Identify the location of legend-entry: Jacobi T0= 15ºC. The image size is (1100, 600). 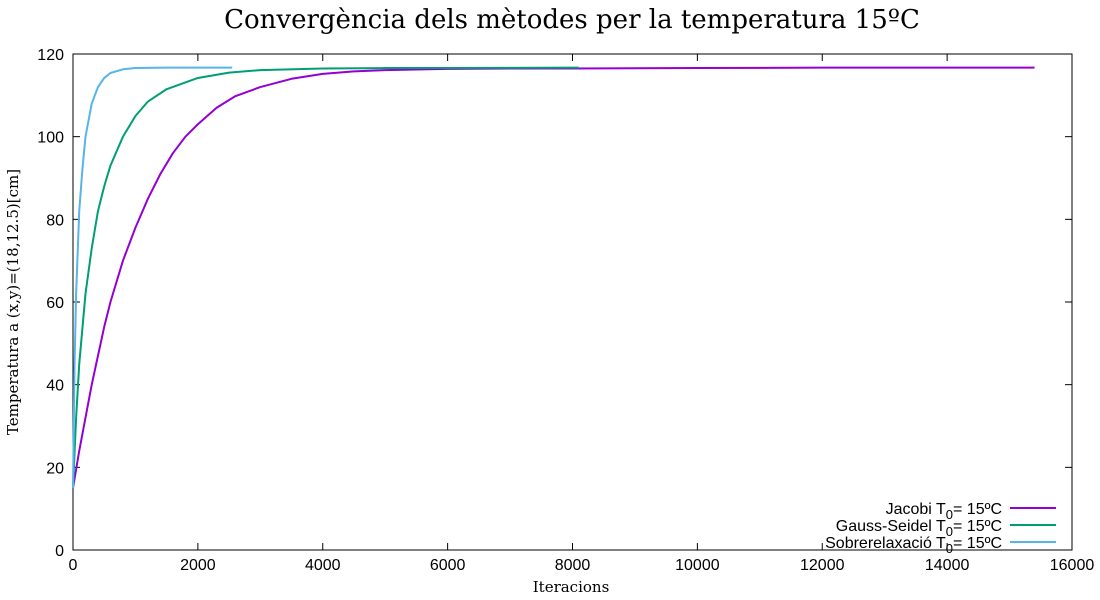
(944, 511).